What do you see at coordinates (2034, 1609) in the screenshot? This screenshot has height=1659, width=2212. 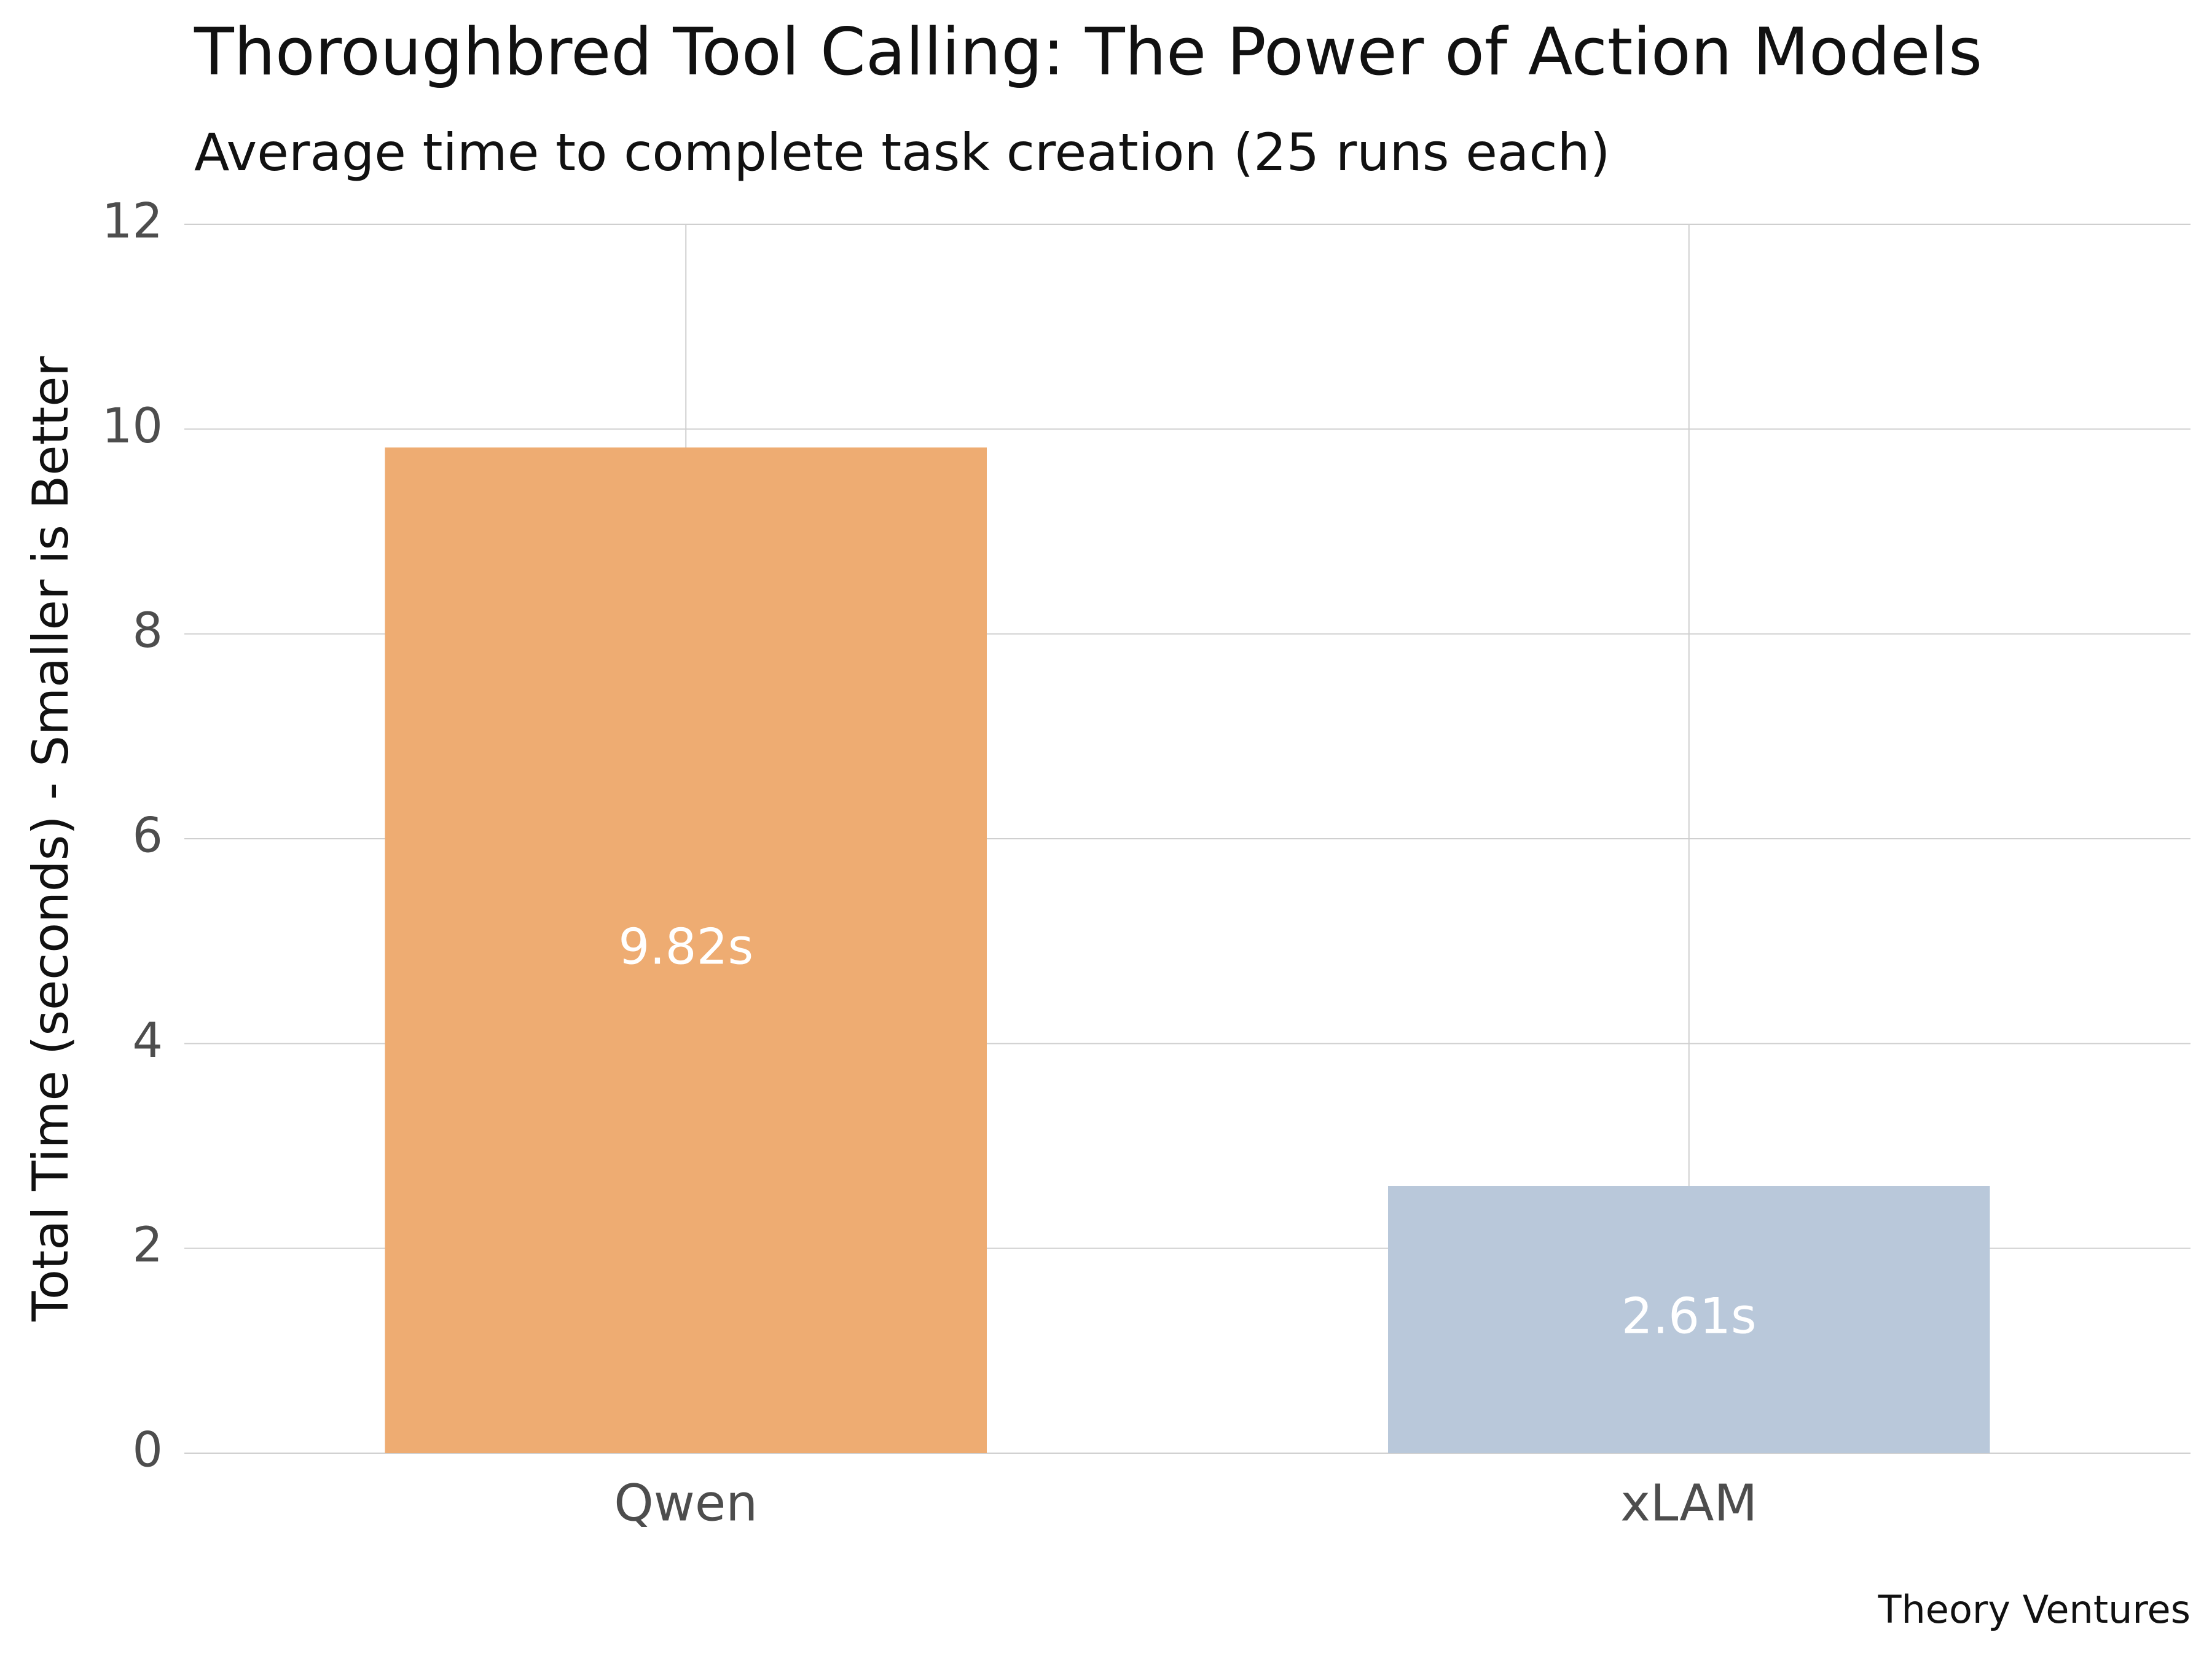 I see `caption: Theory Ventures` at bounding box center [2034, 1609].